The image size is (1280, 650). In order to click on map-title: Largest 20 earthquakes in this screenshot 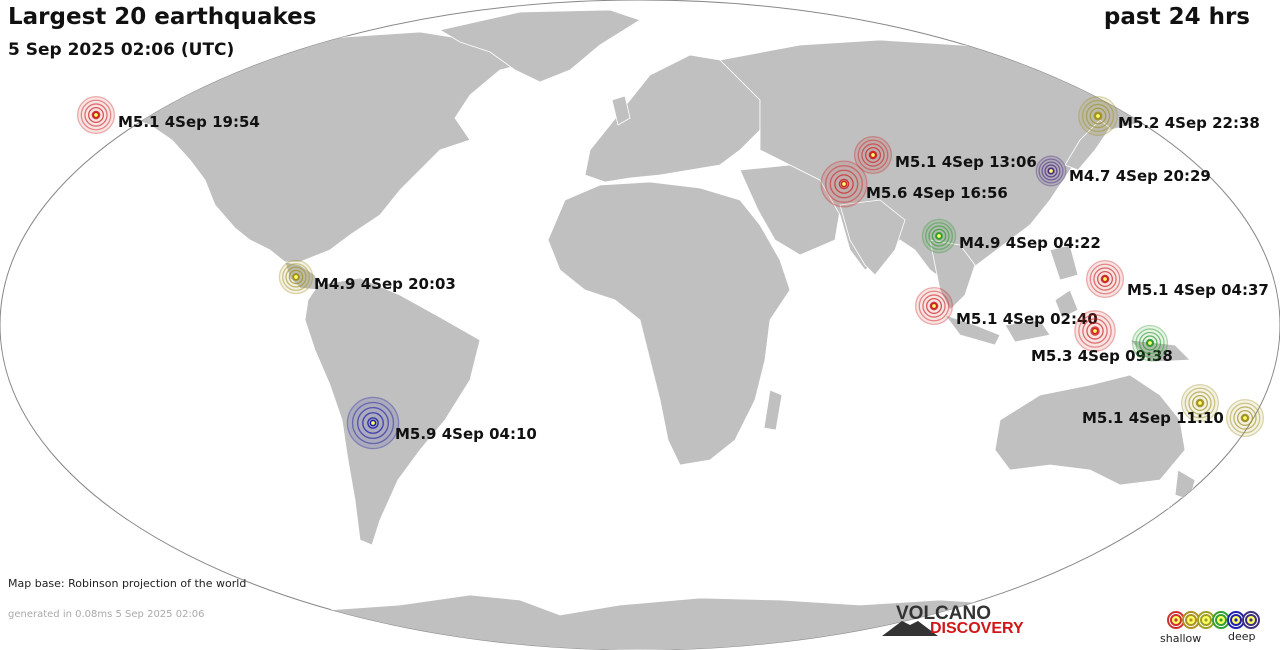, I will do `click(162, 17)`.